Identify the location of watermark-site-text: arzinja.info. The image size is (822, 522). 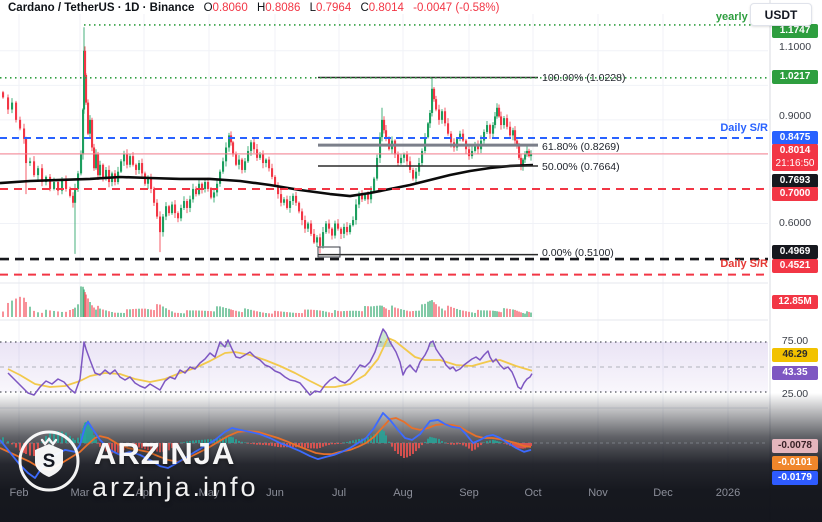
(175, 487).